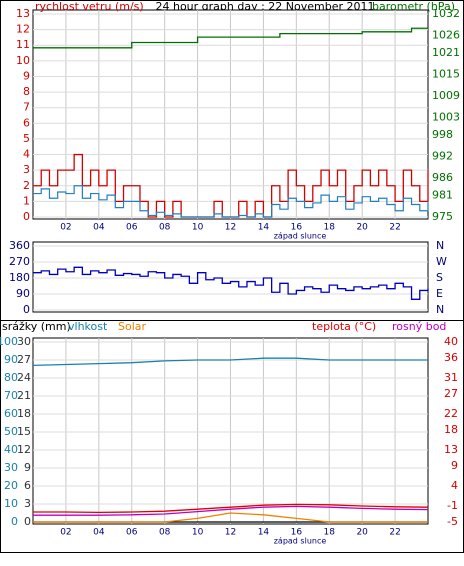  Describe the element at coordinates (446, 74) in the screenshot. I see `y2-tick-label: 1015` at that location.